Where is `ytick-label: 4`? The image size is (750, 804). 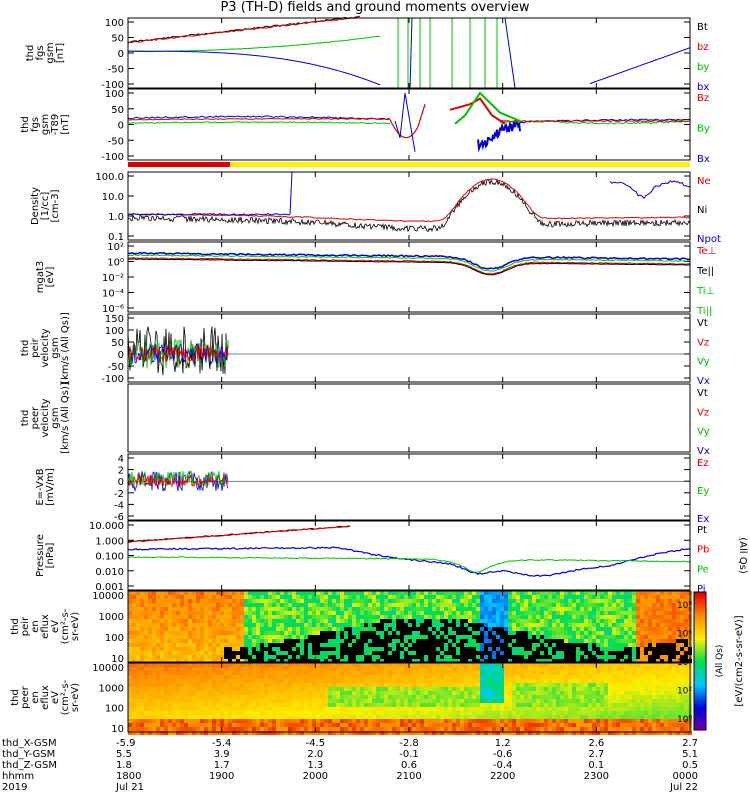
ytick-label: 4 is located at coordinates (121, 459).